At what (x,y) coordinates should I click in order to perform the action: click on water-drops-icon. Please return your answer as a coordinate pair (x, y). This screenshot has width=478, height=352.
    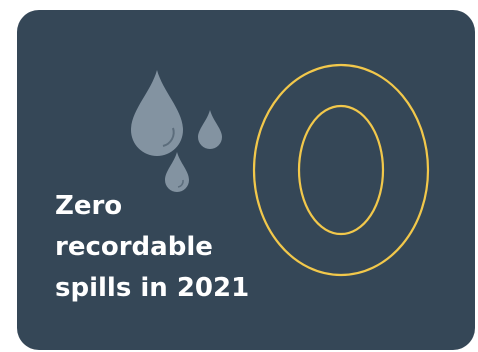
    Looking at the image, I should click on (176, 131).